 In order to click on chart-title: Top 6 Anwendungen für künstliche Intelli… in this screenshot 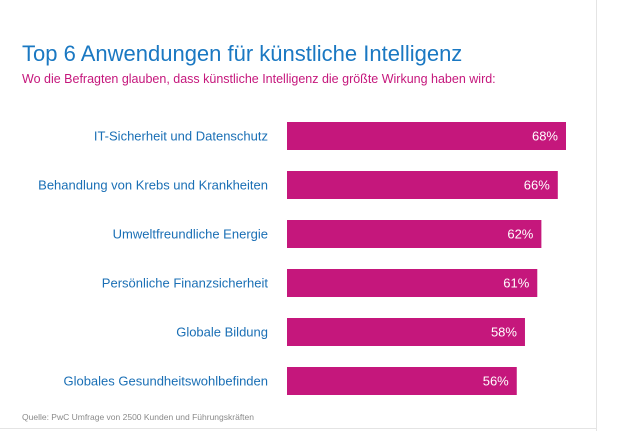, I will do `click(242, 53)`.